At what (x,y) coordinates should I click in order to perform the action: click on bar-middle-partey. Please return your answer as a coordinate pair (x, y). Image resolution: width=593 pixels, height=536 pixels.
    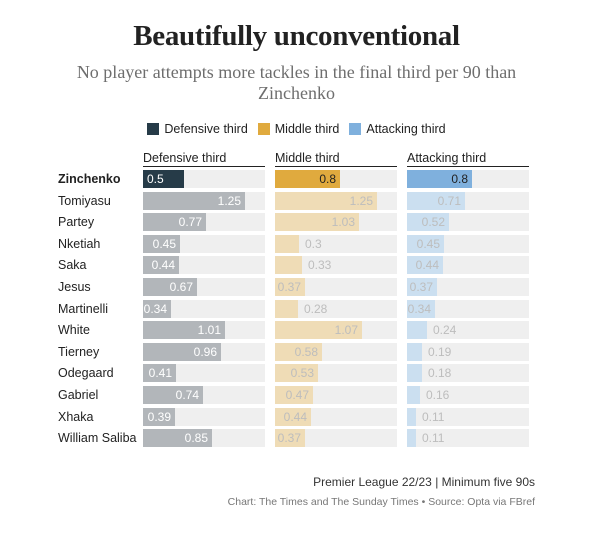
    Looking at the image, I should click on (317, 222).